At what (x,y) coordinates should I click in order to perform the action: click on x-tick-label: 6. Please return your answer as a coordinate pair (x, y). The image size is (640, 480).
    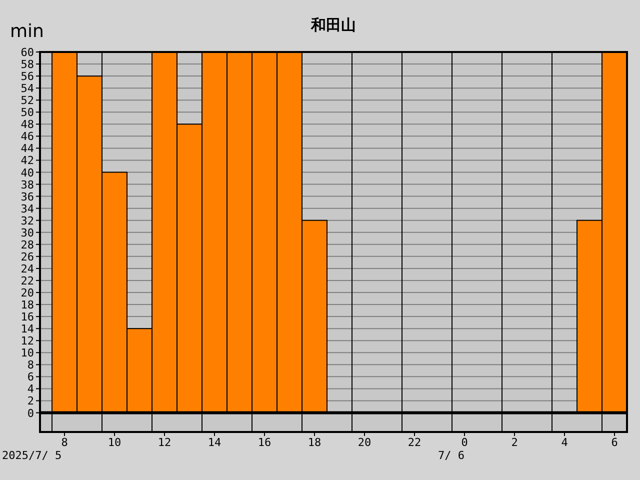
    Looking at the image, I should click on (614, 442).